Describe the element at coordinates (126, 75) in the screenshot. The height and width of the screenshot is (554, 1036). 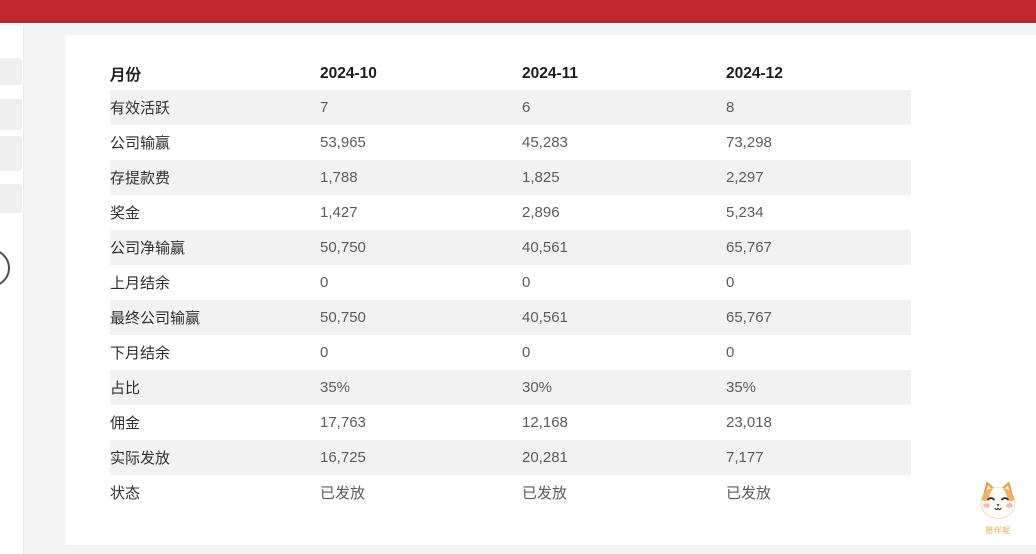
I see `column-header-month: 月份` at that location.